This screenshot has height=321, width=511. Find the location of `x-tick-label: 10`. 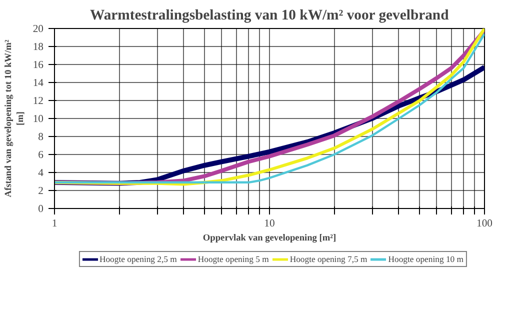

x-tick-label: 10 is located at coordinates (269, 224).